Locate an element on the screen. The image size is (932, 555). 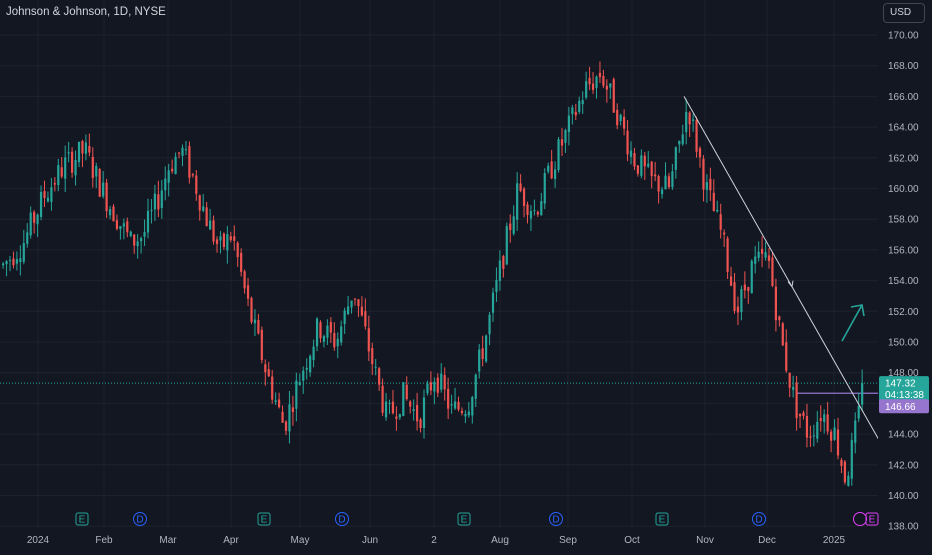
price-tick-label: 162.00 is located at coordinates (903, 158).